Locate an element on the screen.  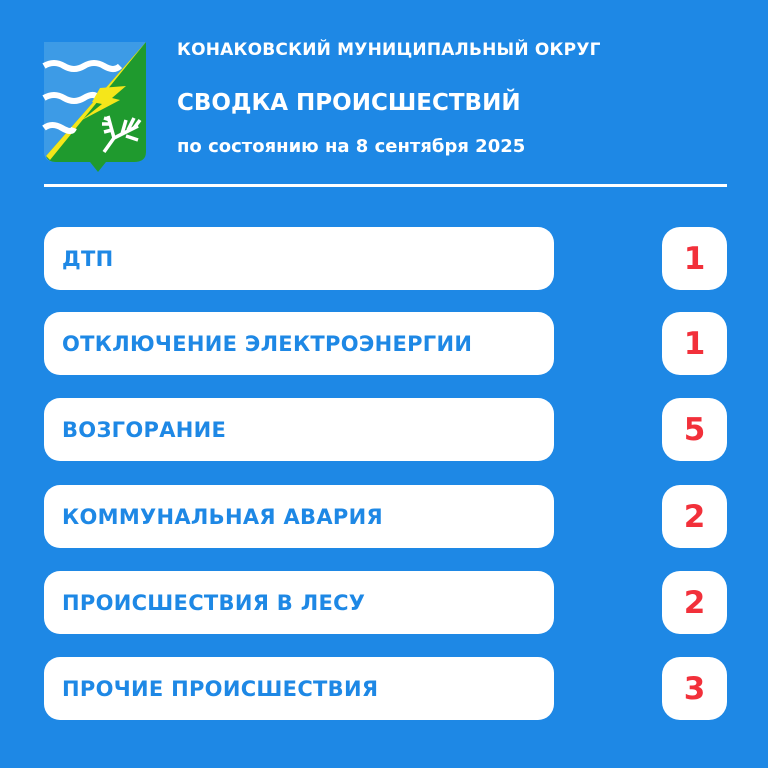
page-title: СВОДКА ПРОИСШЕСТВИЙ is located at coordinates (349, 103).